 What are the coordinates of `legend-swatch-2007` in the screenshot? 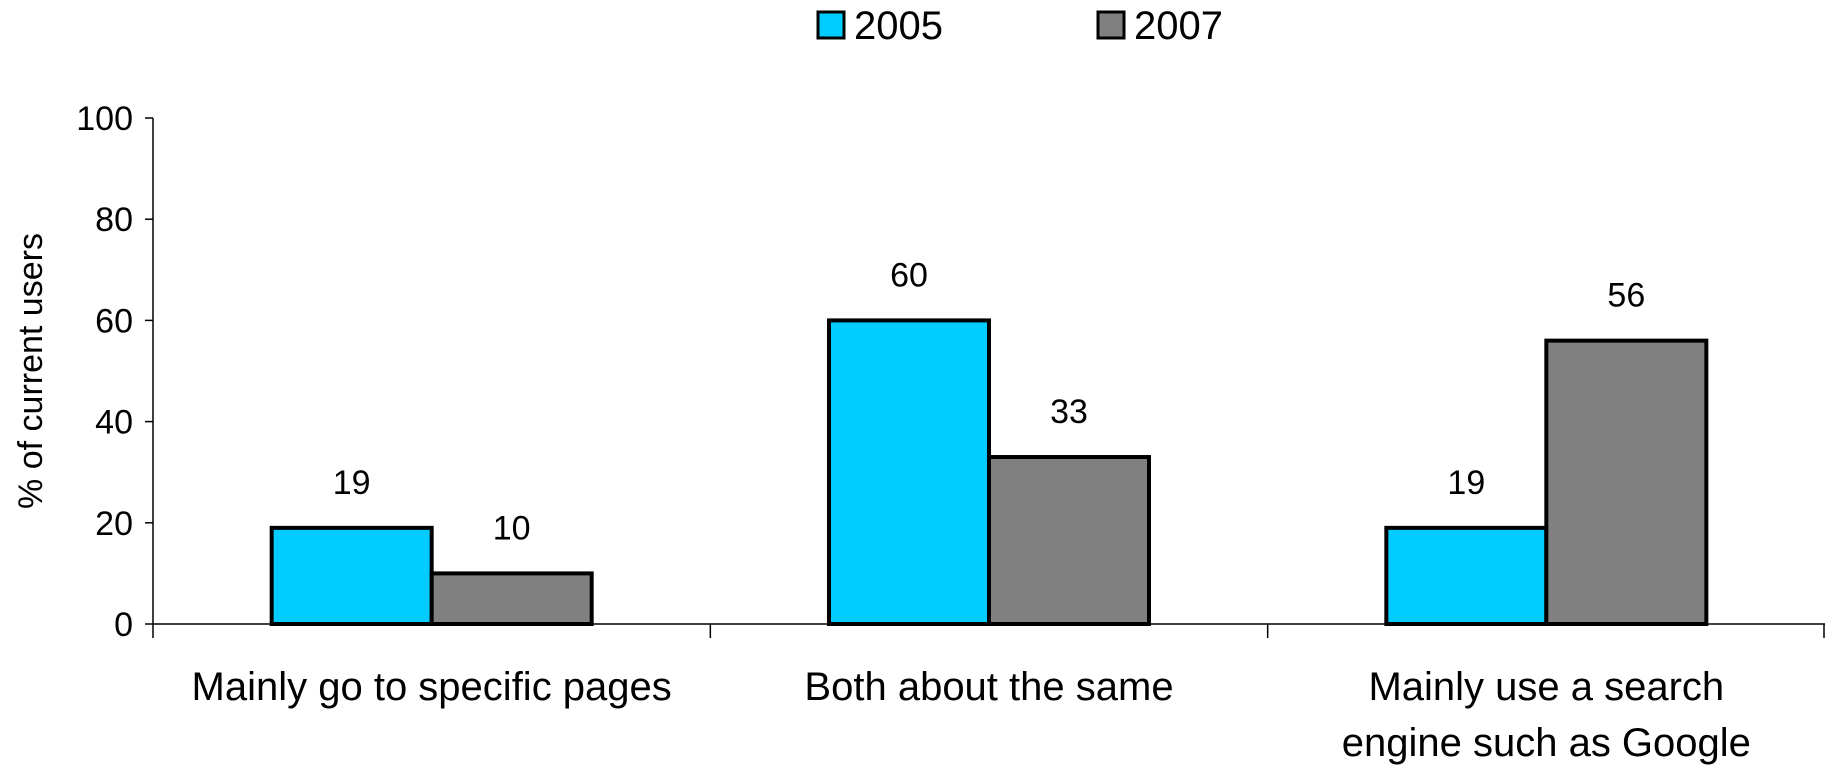 It's located at (1111, 25).